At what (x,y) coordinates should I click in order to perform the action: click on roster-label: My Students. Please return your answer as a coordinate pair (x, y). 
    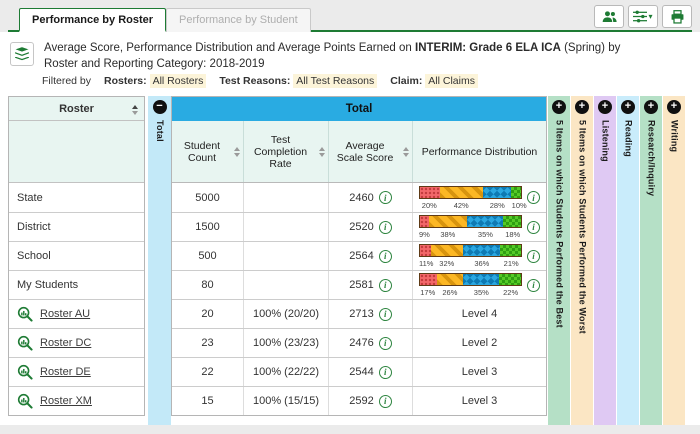
    Looking at the image, I should click on (48, 285).